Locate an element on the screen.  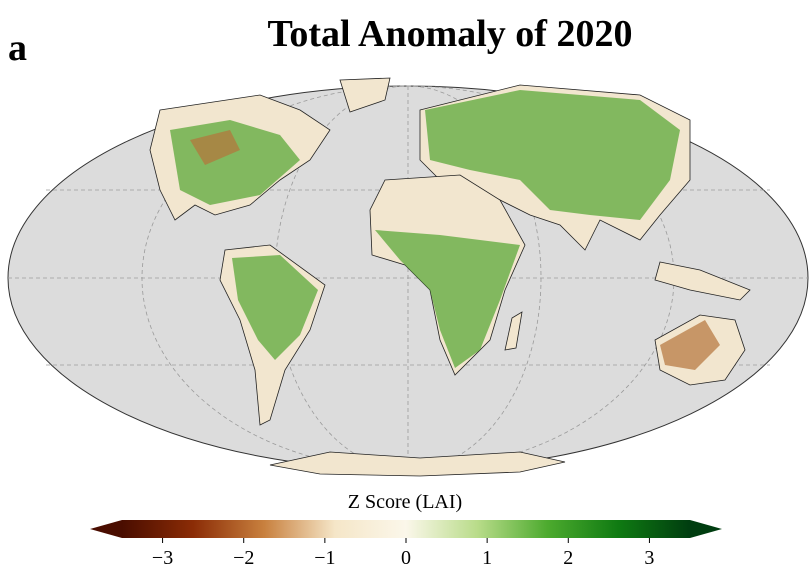
colorbar-tick-label: −1 is located at coordinates (324, 558).